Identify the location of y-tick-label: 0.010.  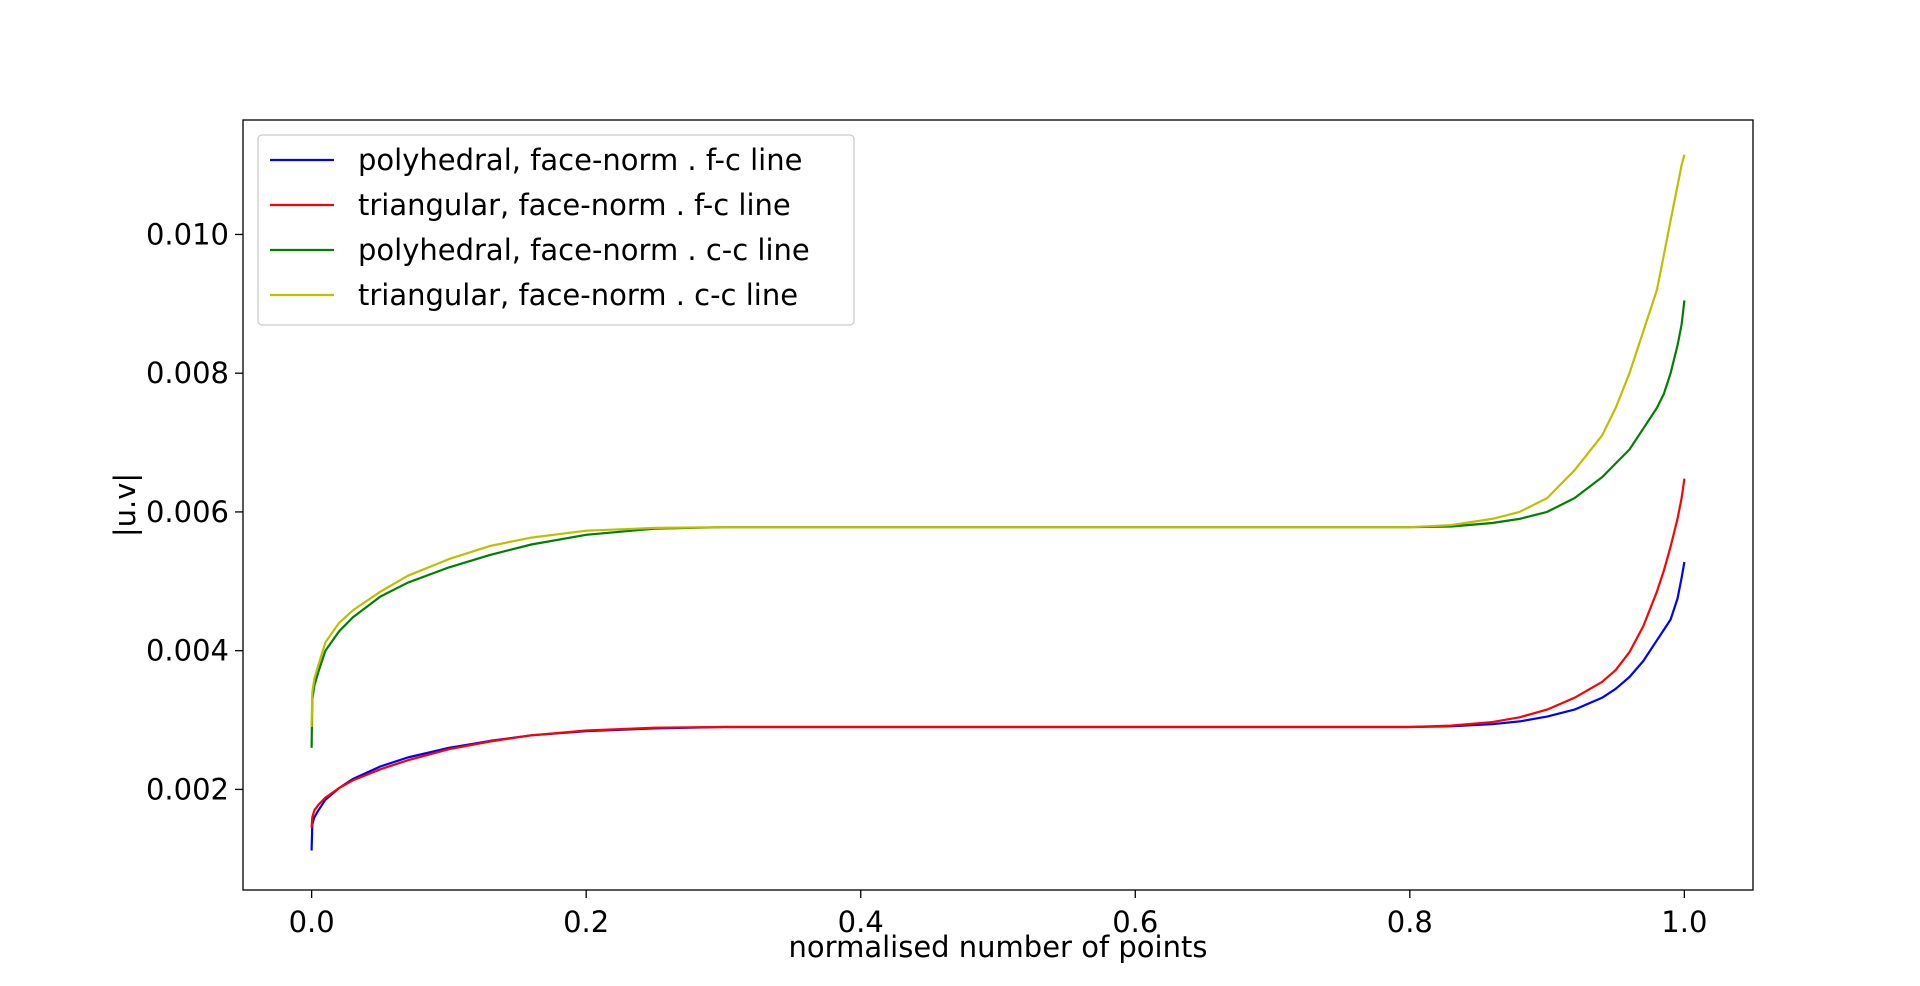
(187, 234).